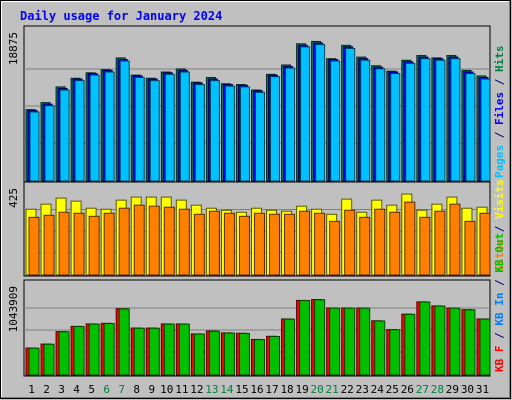 The image size is (512, 400). I want to click on x-tick-label: 12, so click(196, 389).